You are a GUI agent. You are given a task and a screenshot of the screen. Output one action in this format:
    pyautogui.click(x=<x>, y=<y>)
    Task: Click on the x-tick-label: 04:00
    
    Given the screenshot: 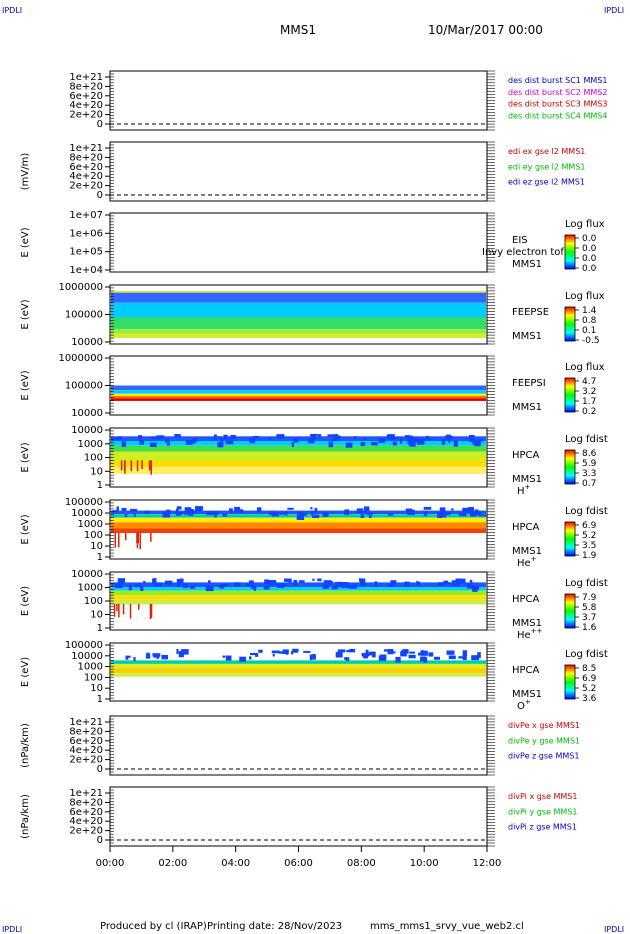 What is the action you would take?
    pyautogui.click(x=235, y=863)
    